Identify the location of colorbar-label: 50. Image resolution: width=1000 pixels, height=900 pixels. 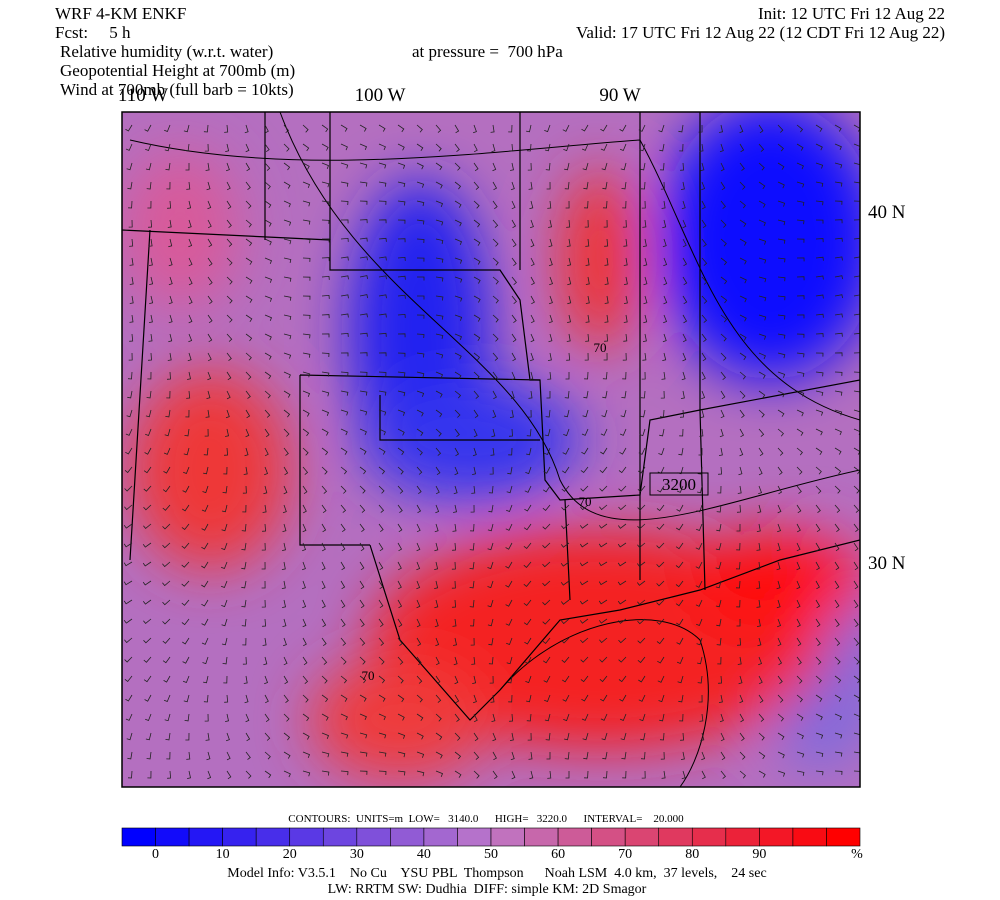
(491, 854).